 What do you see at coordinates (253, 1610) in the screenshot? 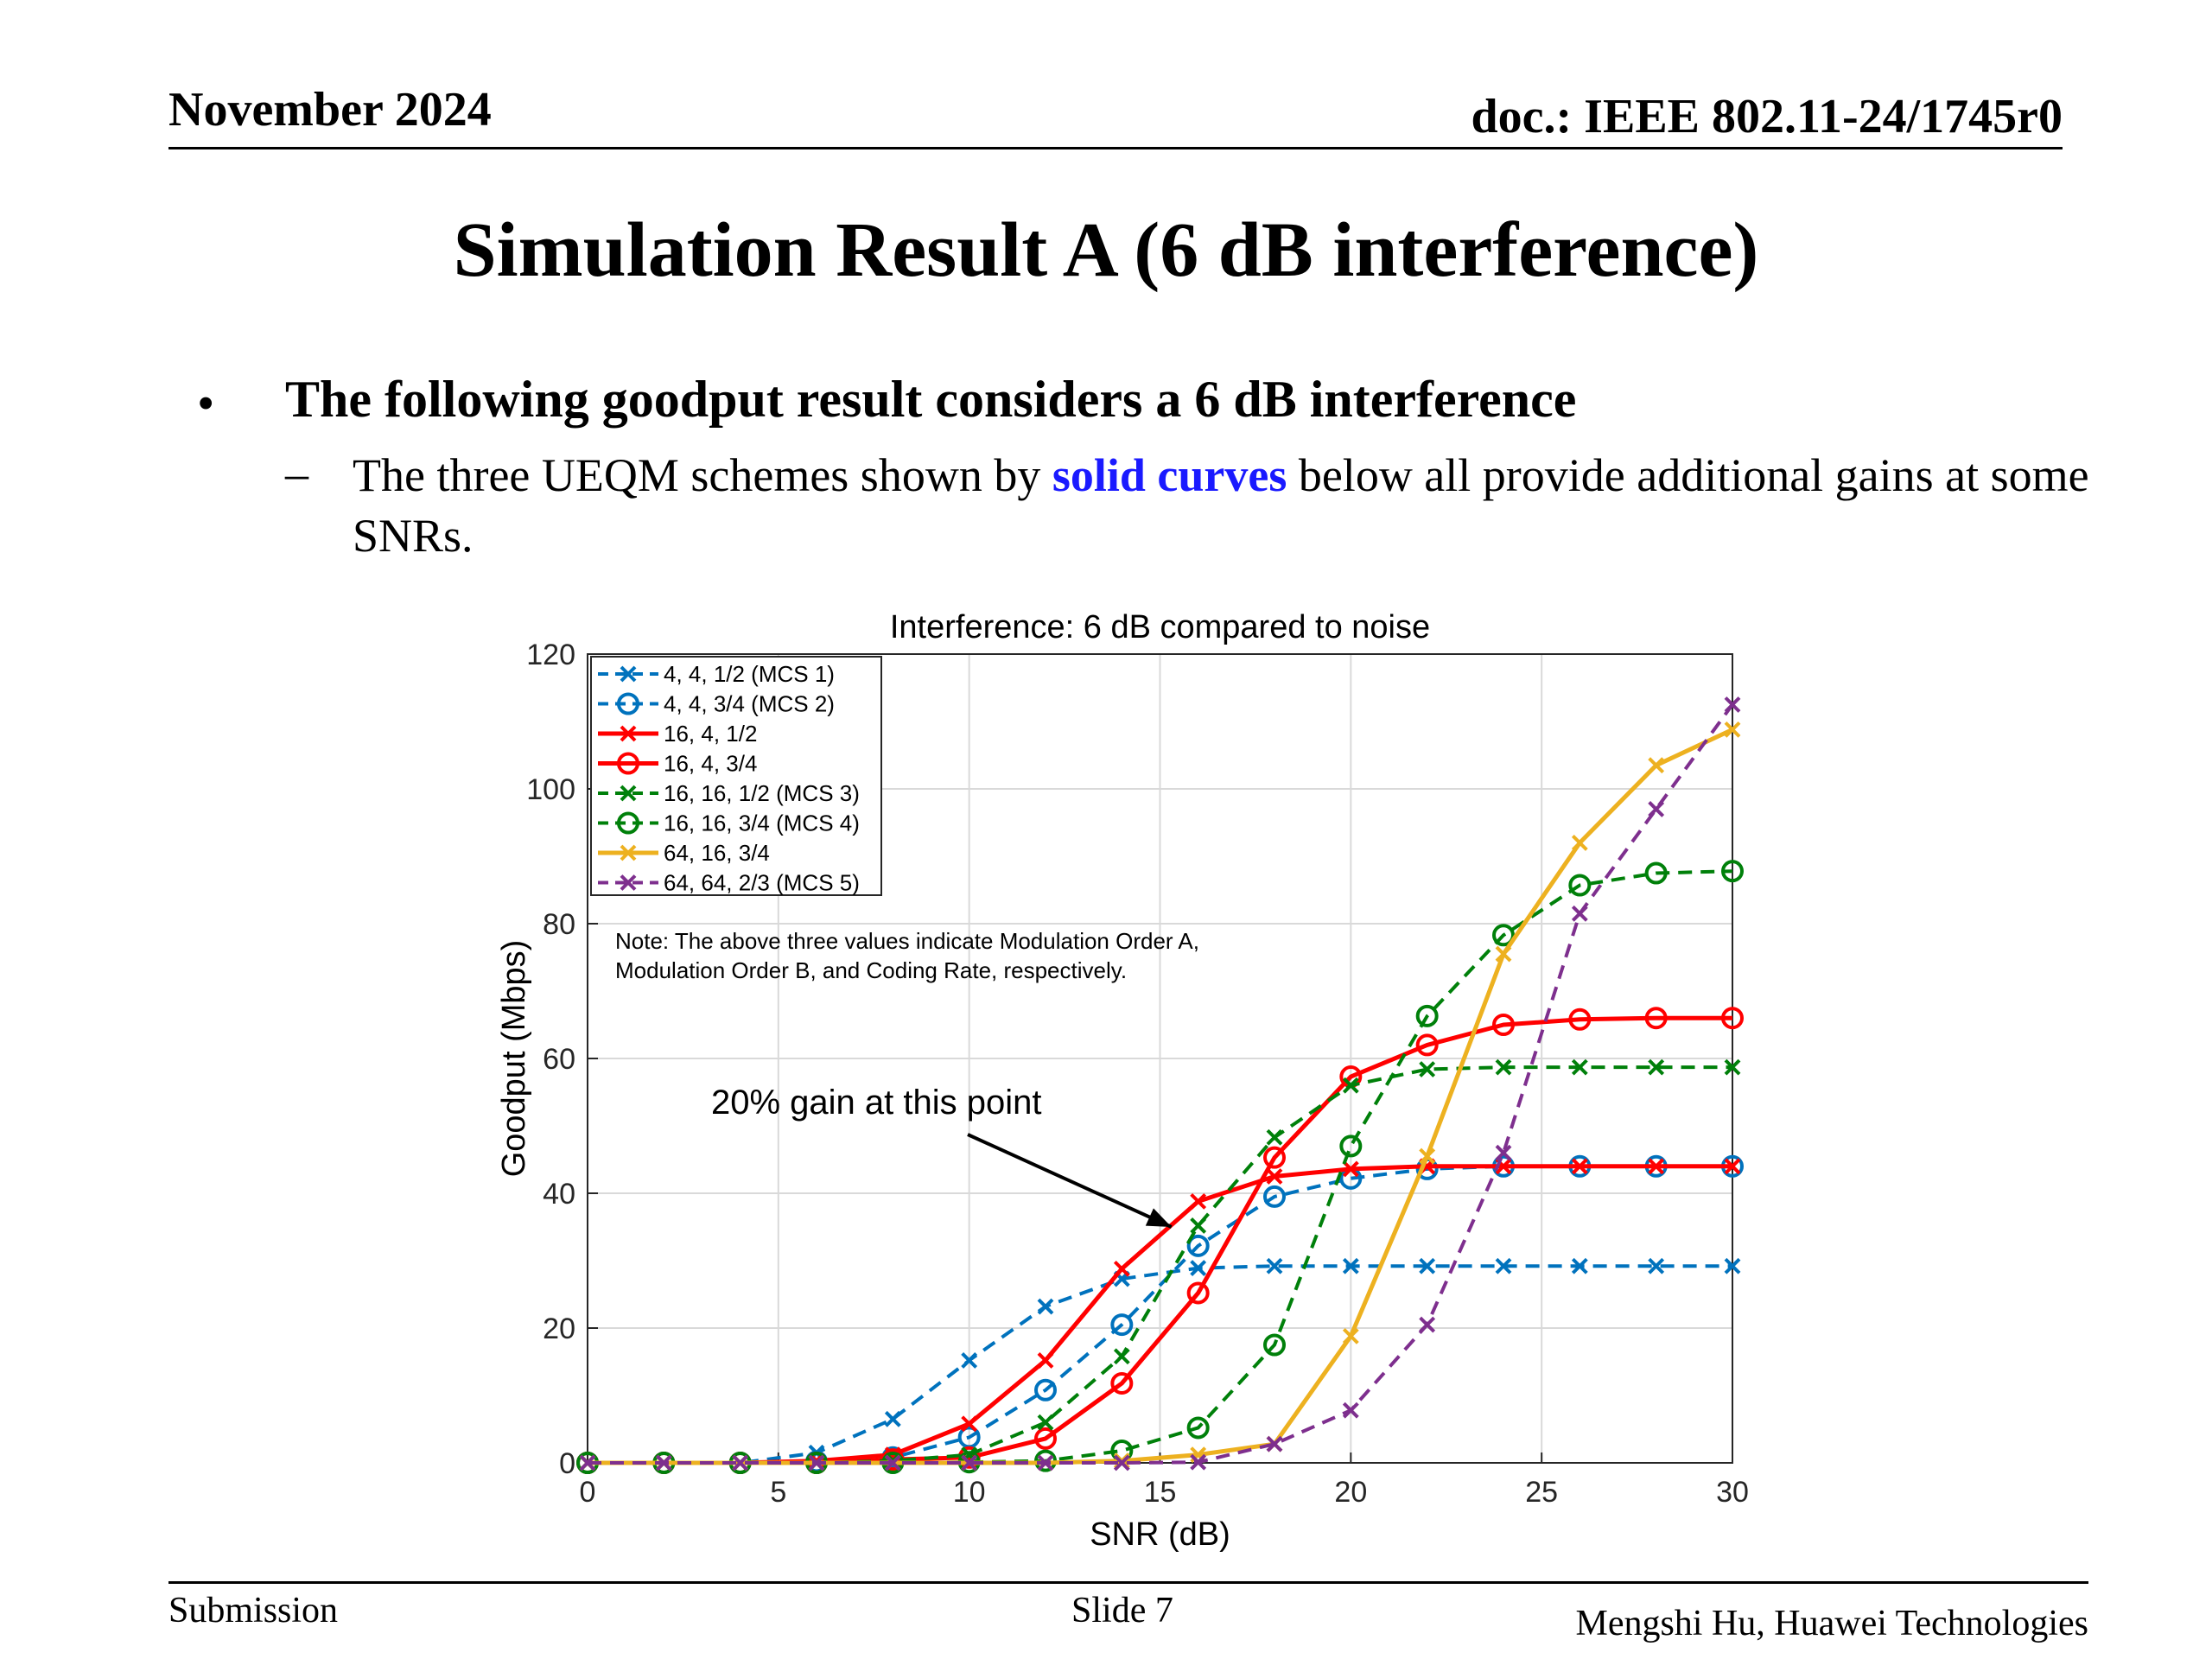
I see `footer-submission: Submission` at bounding box center [253, 1610].